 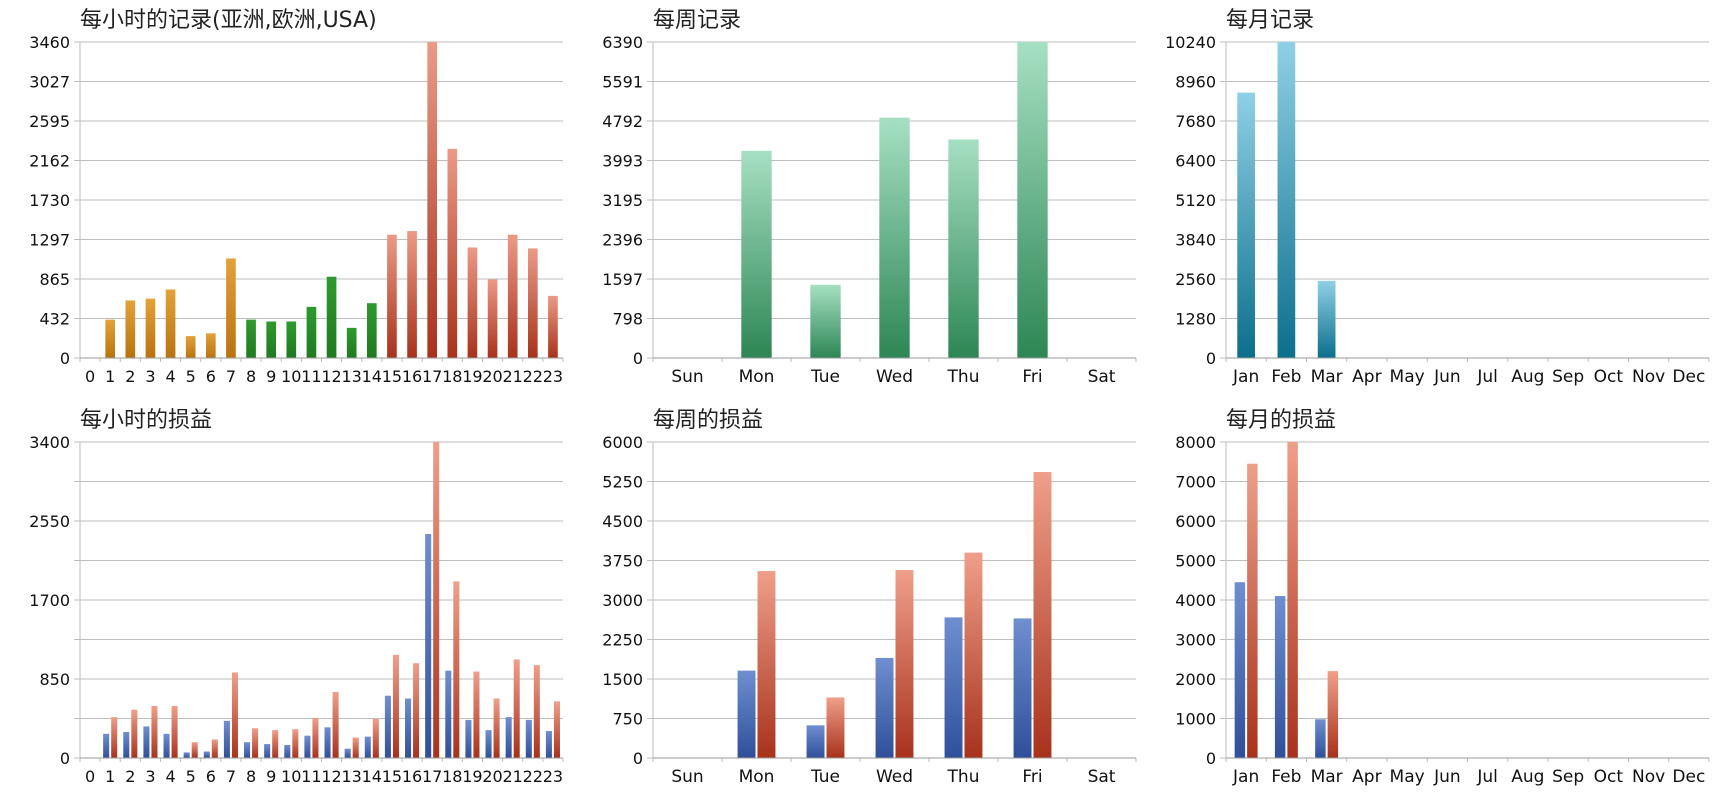 What do you see at coordinates (622, 521) in the screenshot?
I see `y-tick-label: 4500` at bounding box center [622, 521].